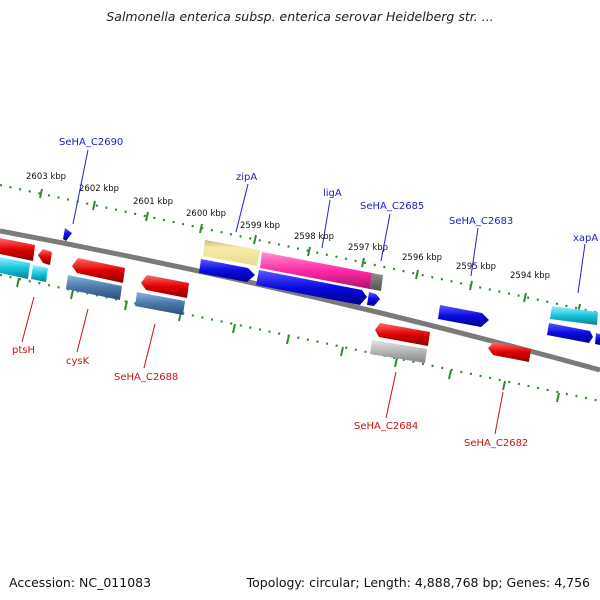 The height and width of the screenshot is (600, 600). What do you see at coordinates (99, 189) in the screenshot?
I see `tick-label-2602: 2602 kbp` at bounding box center [99, 189].